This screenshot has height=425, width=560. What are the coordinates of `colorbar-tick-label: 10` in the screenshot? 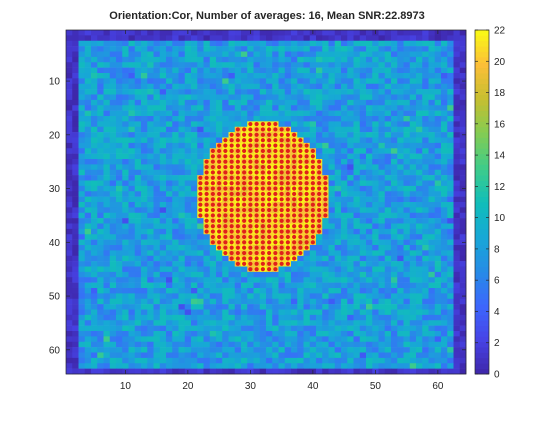 It's located at (500, 218).